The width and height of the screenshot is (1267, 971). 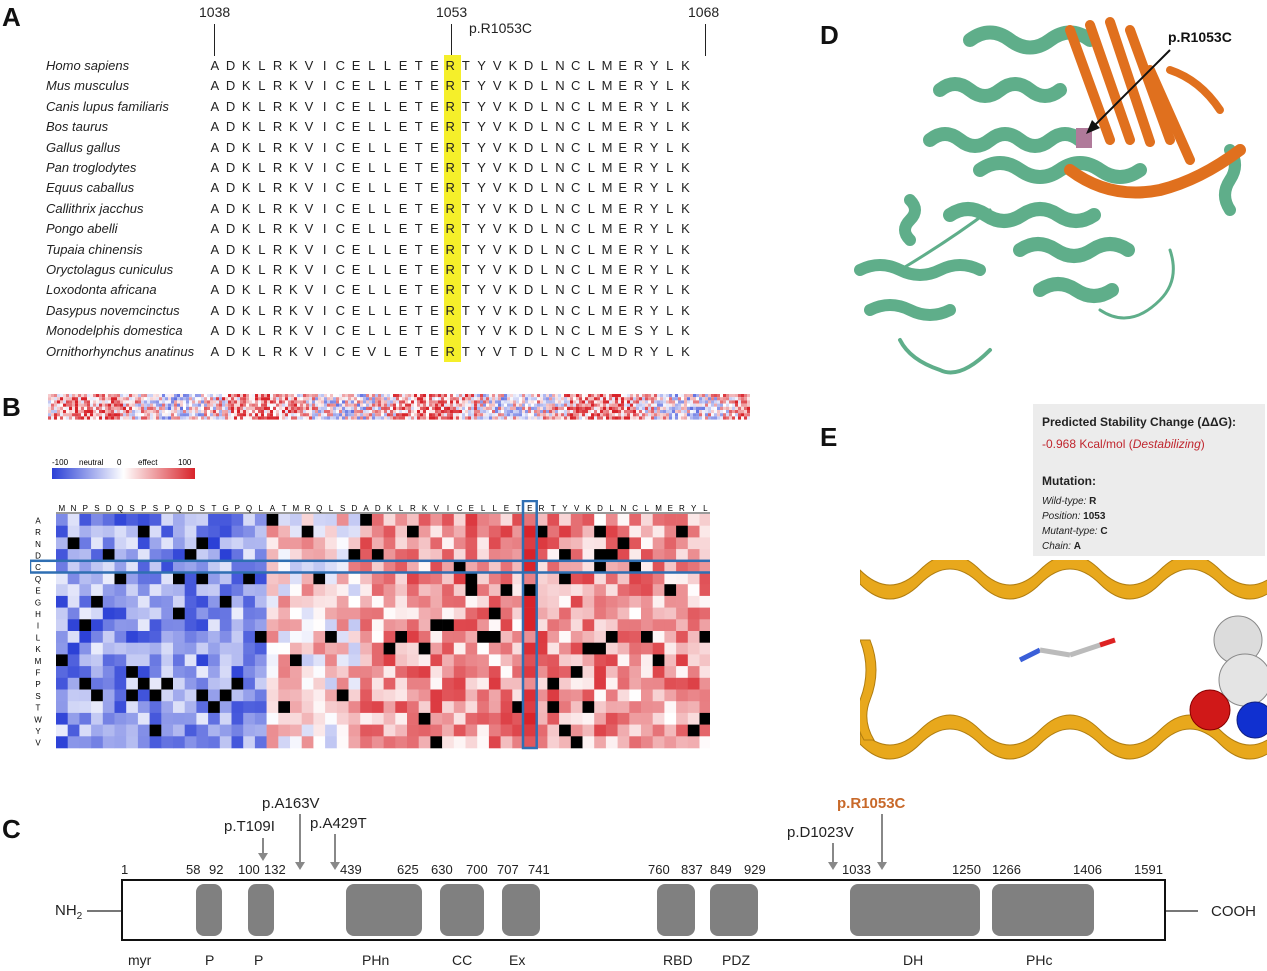 What do you see at coordinates (38, 532) in the screenshot?
I see `heatmap-row-label: R` at bounding box center [38, 532].